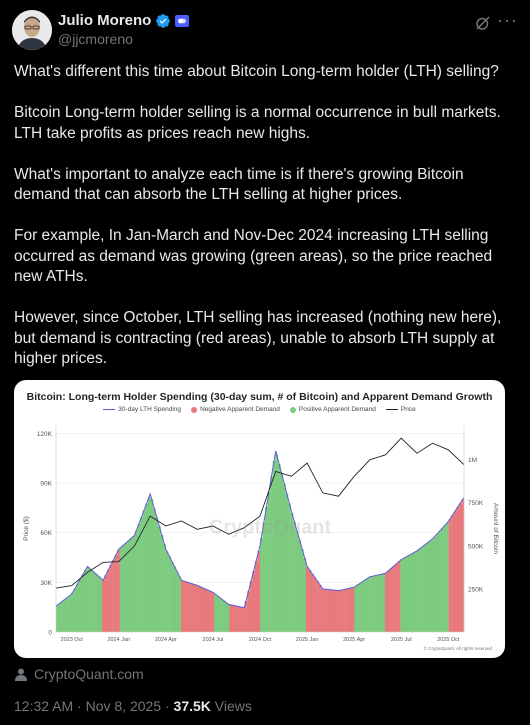 The height and width of the screenshot is (725, 530). What do you see at coordinates (476, 546) in the screenshot?
I see `y-right-tick: 500K` at bounding box center [476, 546].